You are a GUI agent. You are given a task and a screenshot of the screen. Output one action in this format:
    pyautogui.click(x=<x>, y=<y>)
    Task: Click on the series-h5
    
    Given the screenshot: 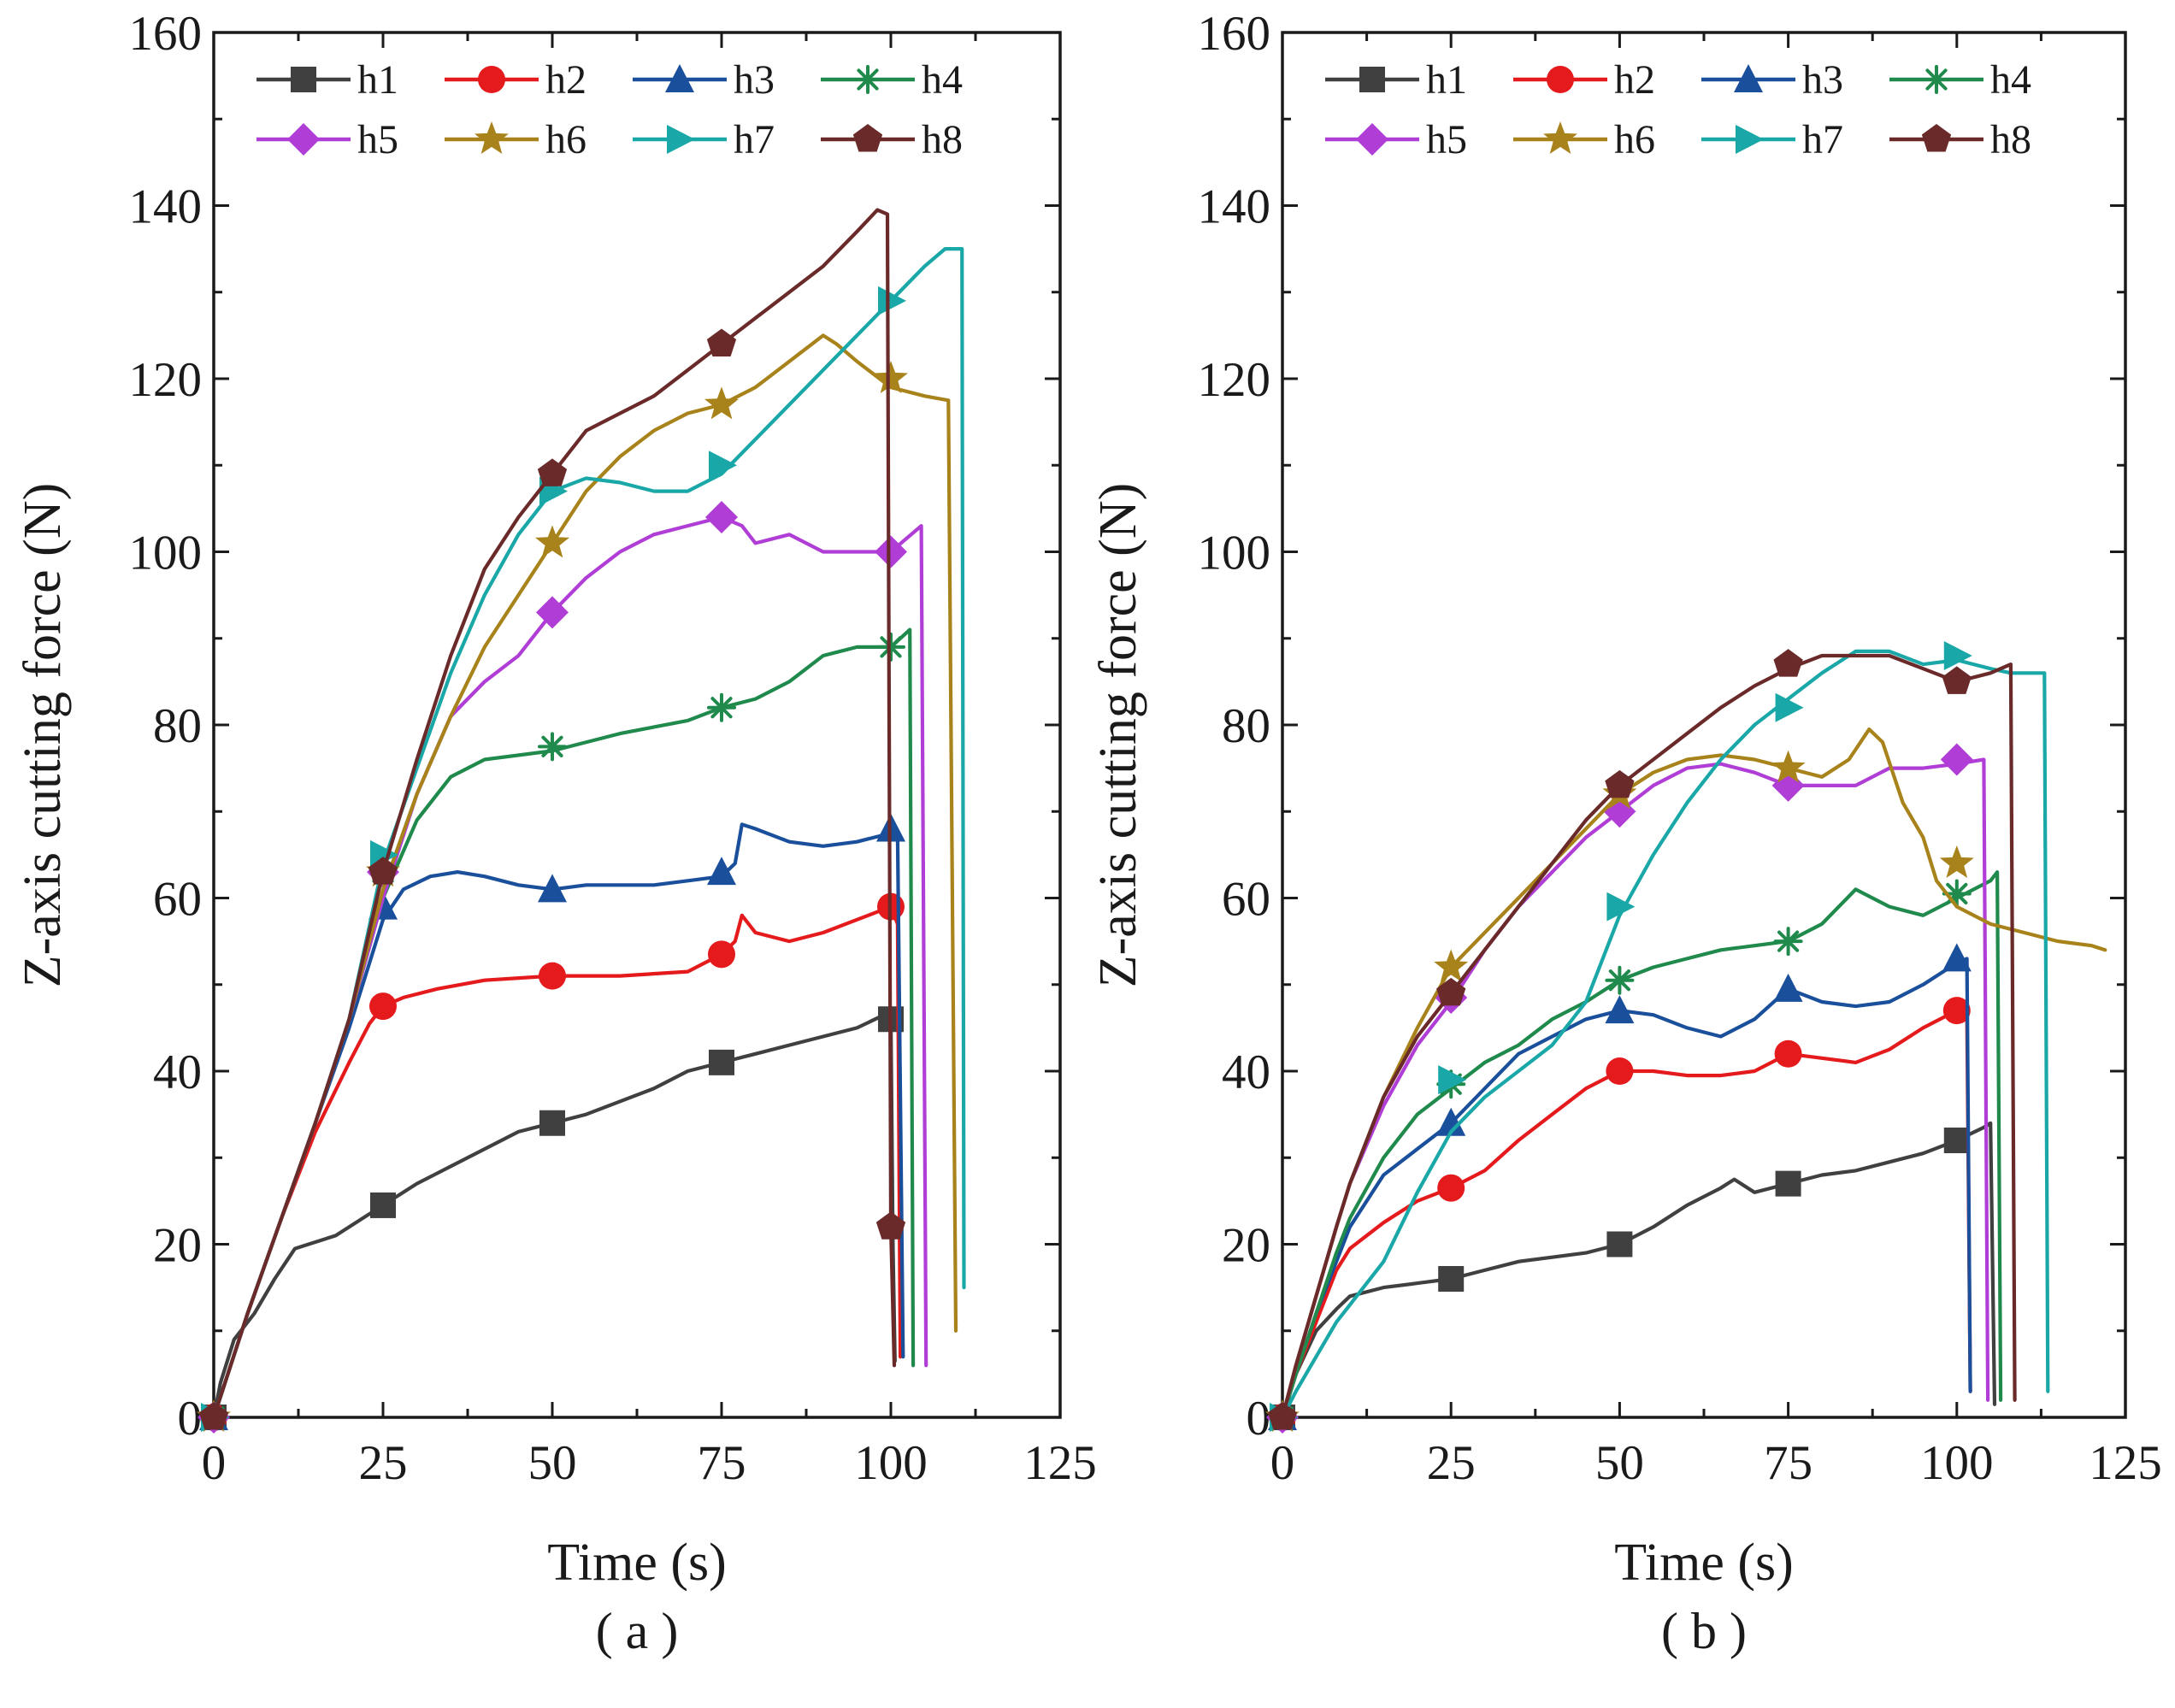 What is the action you would take?
    pyautogui.click(x=1628, y=1089)
    